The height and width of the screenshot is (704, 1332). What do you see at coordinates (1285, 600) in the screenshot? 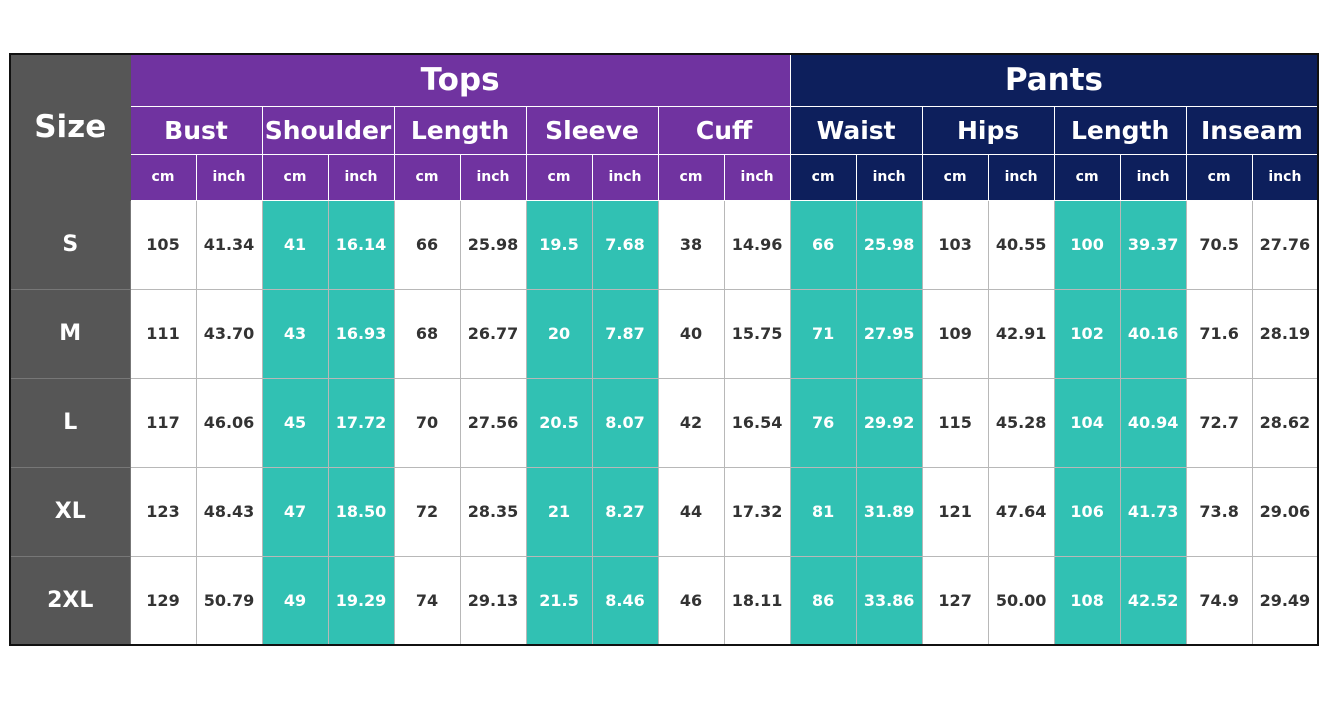
I see `measurement-value: 29.49` at bounding box center [1285, 600].